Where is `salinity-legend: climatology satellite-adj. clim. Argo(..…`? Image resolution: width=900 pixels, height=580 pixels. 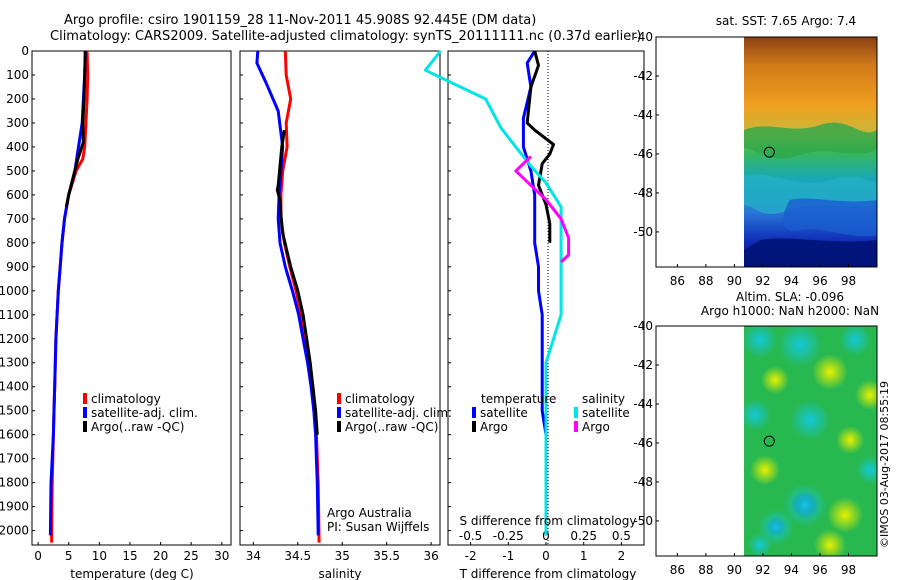 salinity-legend: climatology satellite-adj. clim. Argo(..… is located at coordinates (394, 413).